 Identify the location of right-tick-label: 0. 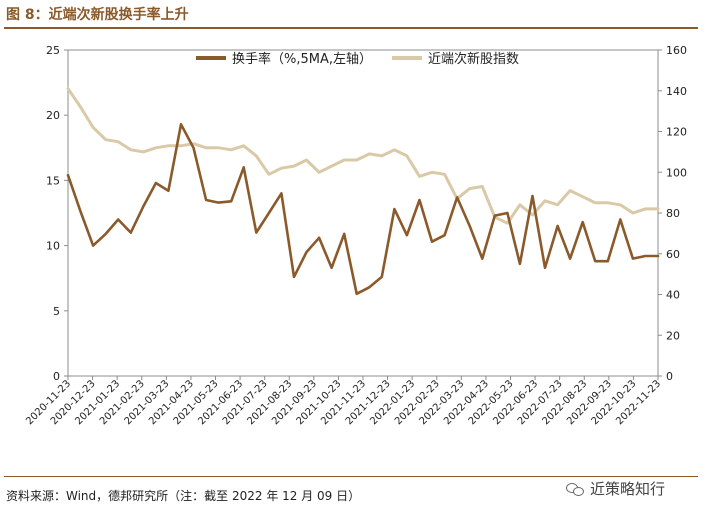
(669, 376).